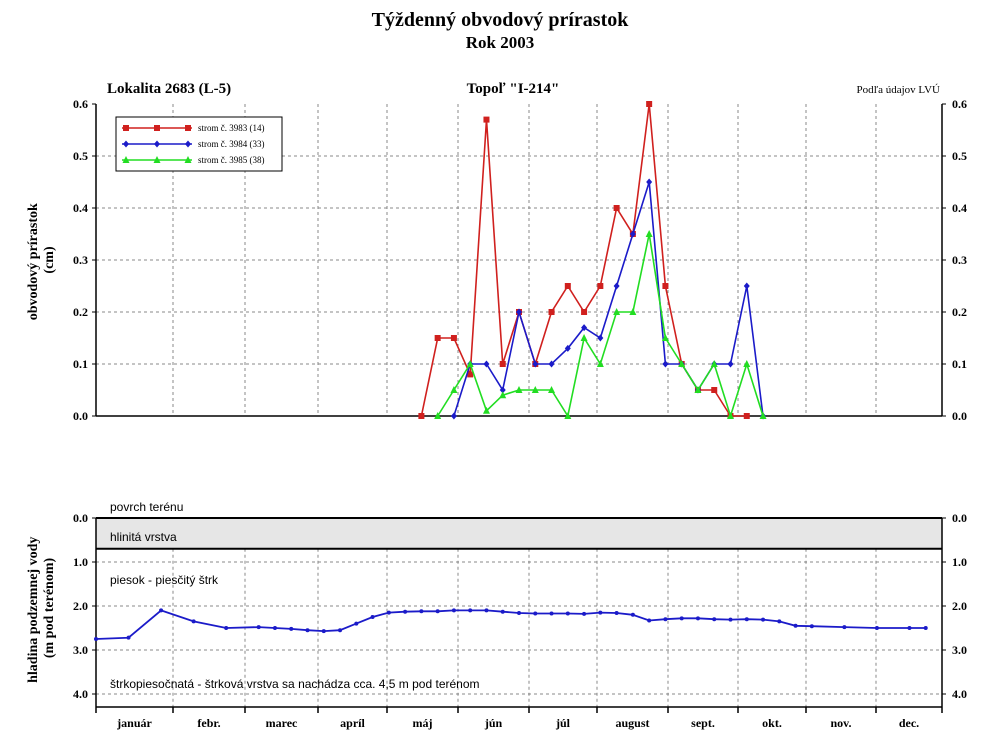  I want to click on top-ytick-left: 0.1, so click(80, 364).